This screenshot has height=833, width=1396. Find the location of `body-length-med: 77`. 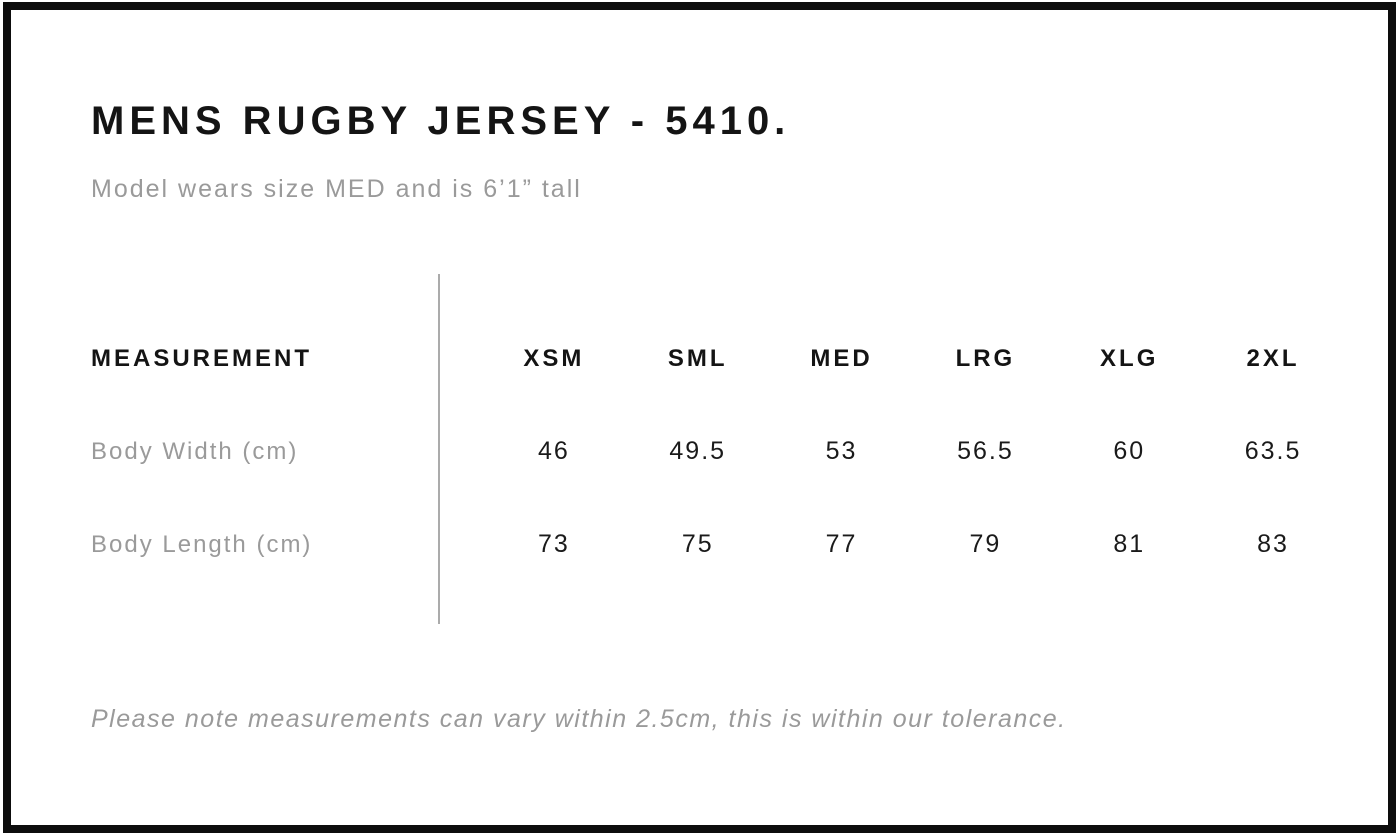

body-length-med: 77 is located at coordinates (841, 544).